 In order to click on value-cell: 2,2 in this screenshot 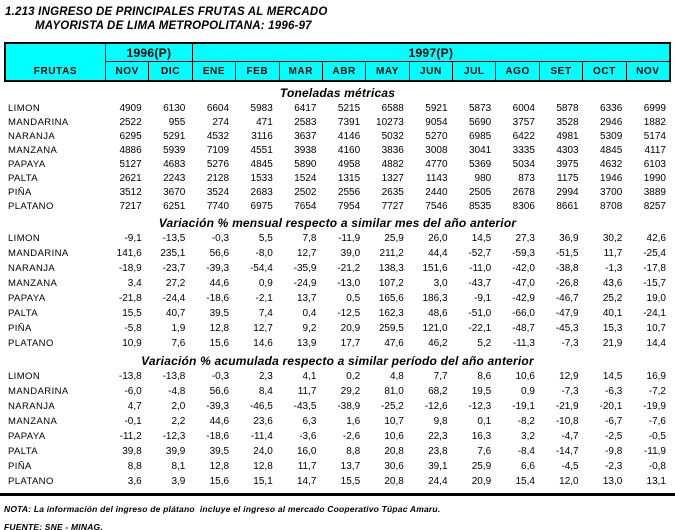, I will do `click(178, 421)`.